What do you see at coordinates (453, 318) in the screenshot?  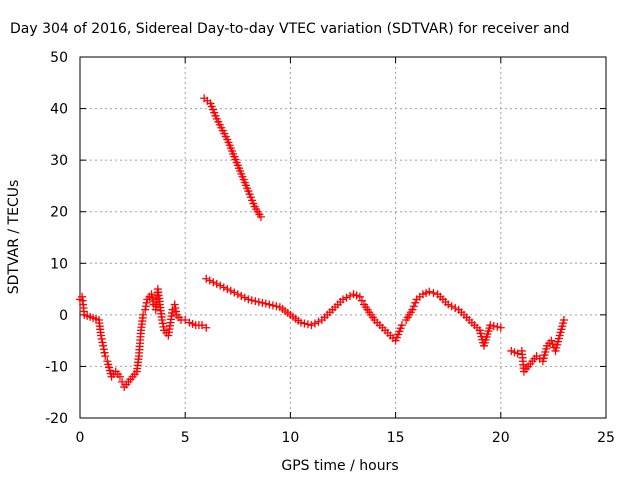 I see `series-segment-afternoon` at bounding box center [453, 318].